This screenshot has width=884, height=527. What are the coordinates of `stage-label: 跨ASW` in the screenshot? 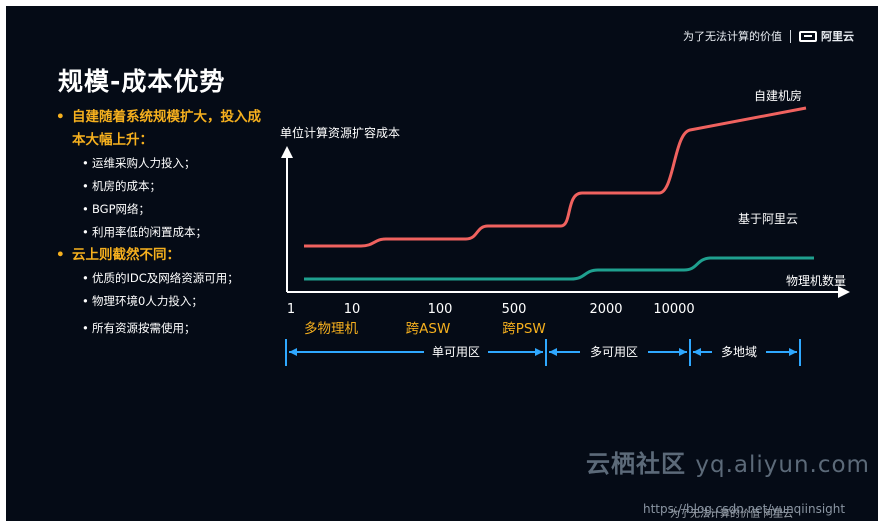 It's located at (428, 329).